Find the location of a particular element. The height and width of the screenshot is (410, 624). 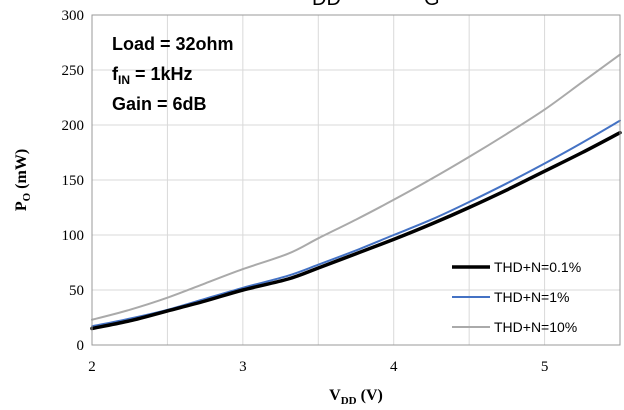

y-tick-label: 0 is located at coordinates (81, 346).